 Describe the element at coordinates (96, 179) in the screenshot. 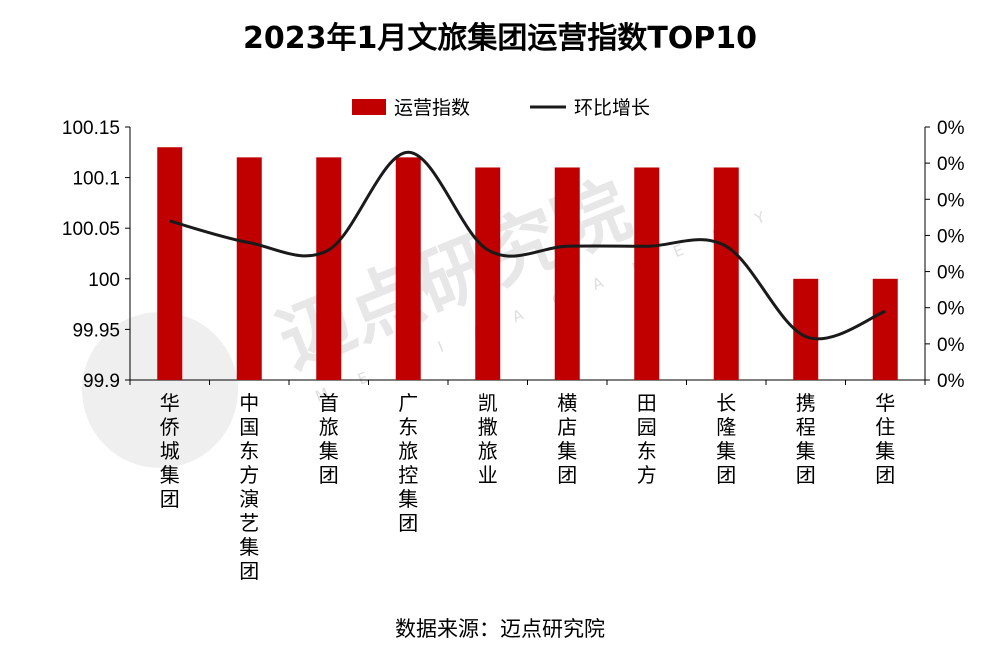

I see `y-left-tick-label: 100.1` at that location.